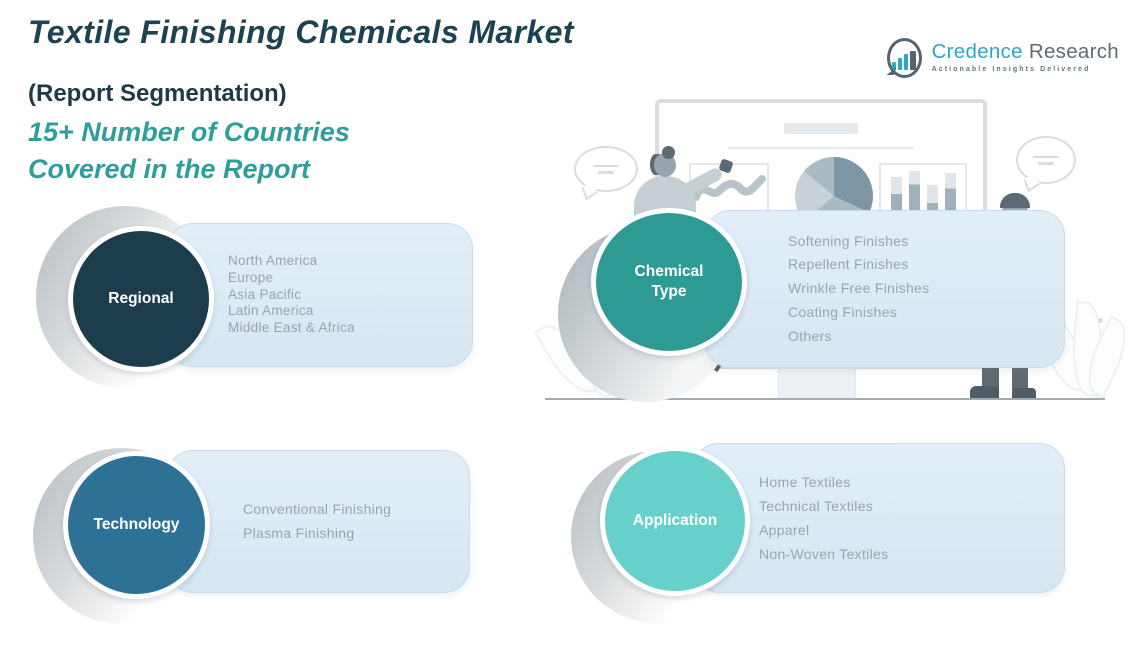 This screenshot has height=662, width=1147. I want to click on segment-item: Repellent Finishes, so click(848, 264).